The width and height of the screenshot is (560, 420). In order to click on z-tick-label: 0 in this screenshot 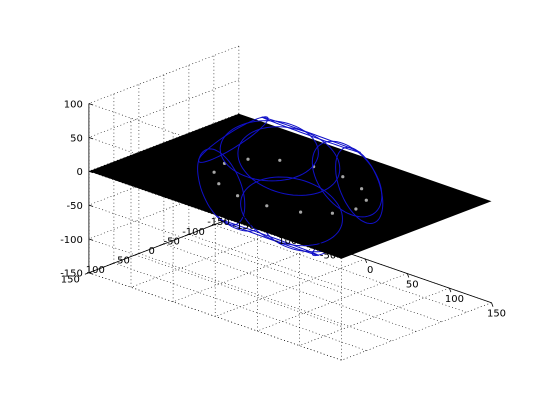, I will do `click(80, 172)`.